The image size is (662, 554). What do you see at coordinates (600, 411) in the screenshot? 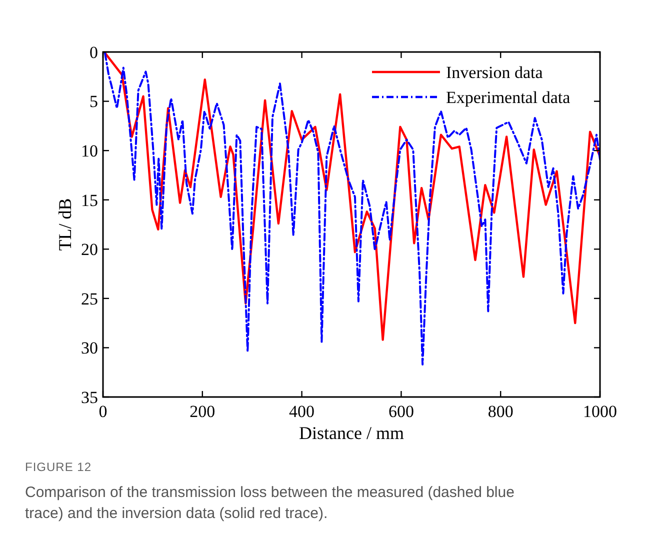
I see `x-tick-label: 1000` at bounding box center [600, 411].